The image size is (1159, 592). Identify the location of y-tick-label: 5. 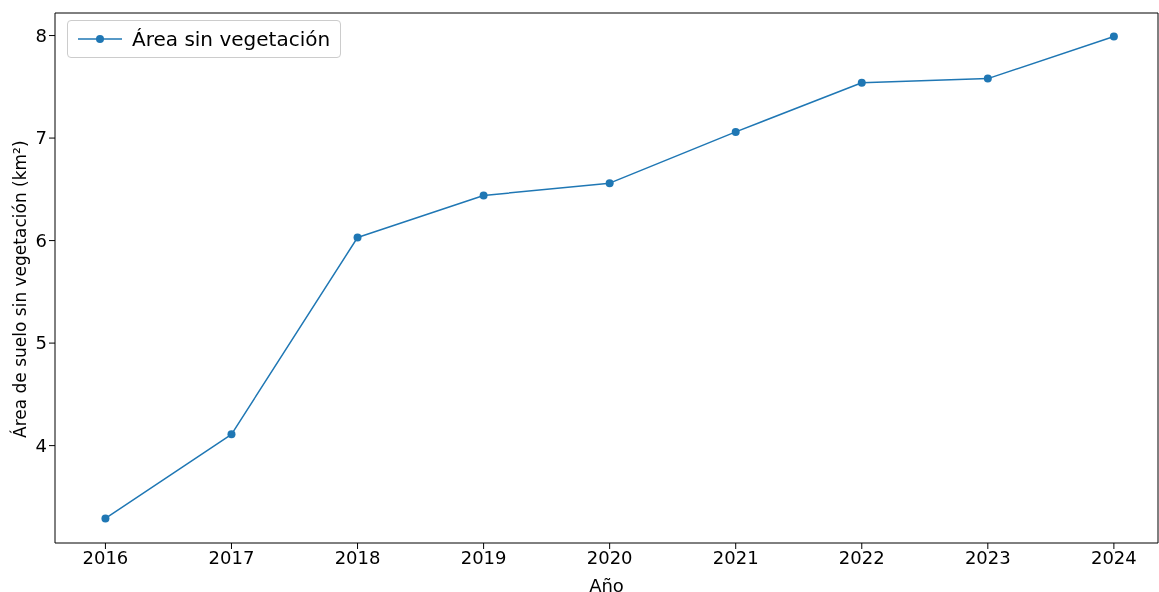
(41, 343).